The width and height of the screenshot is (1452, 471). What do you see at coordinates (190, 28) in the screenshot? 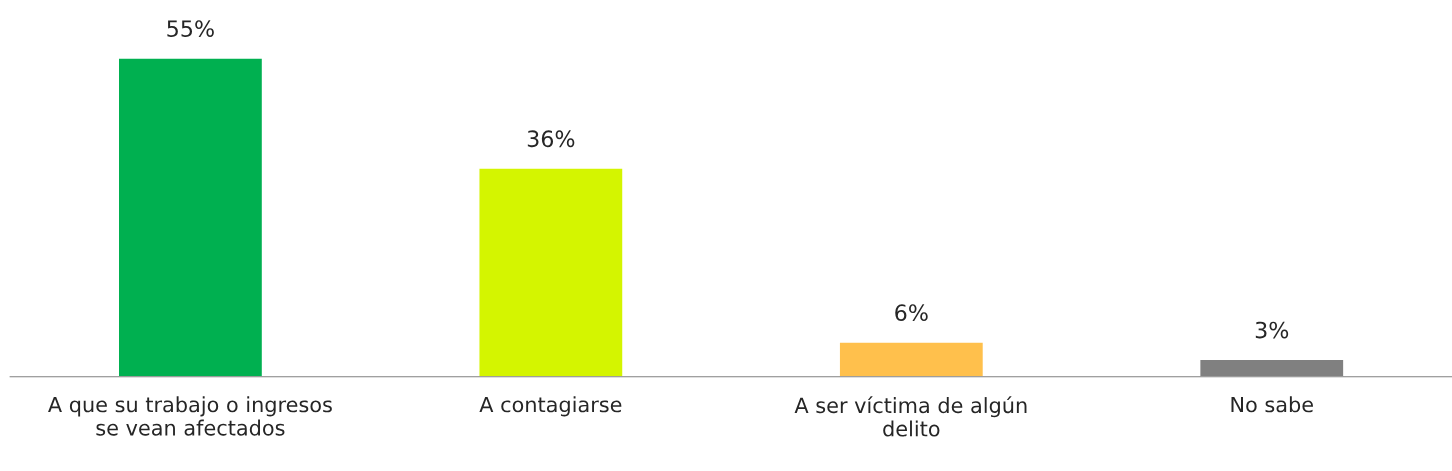
I see `data-label: 55%` at bounding box center [190, 28].